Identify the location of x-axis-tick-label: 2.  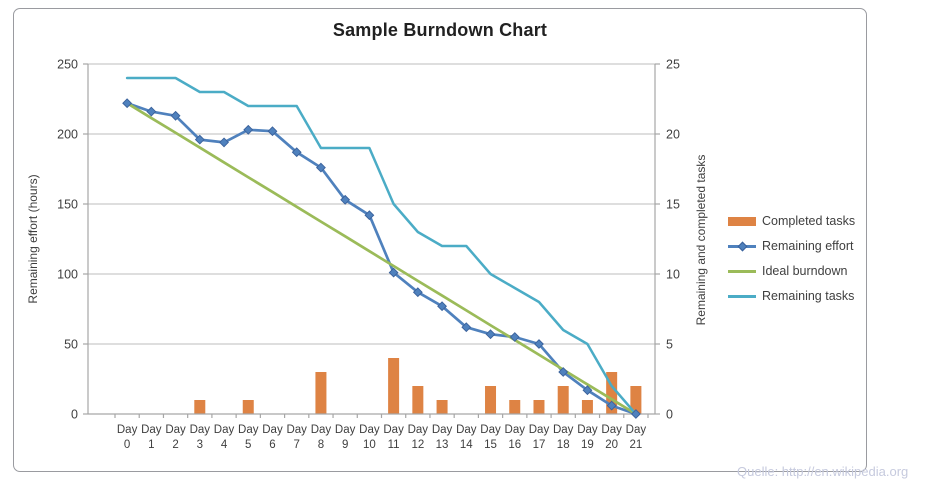
(175, 445).